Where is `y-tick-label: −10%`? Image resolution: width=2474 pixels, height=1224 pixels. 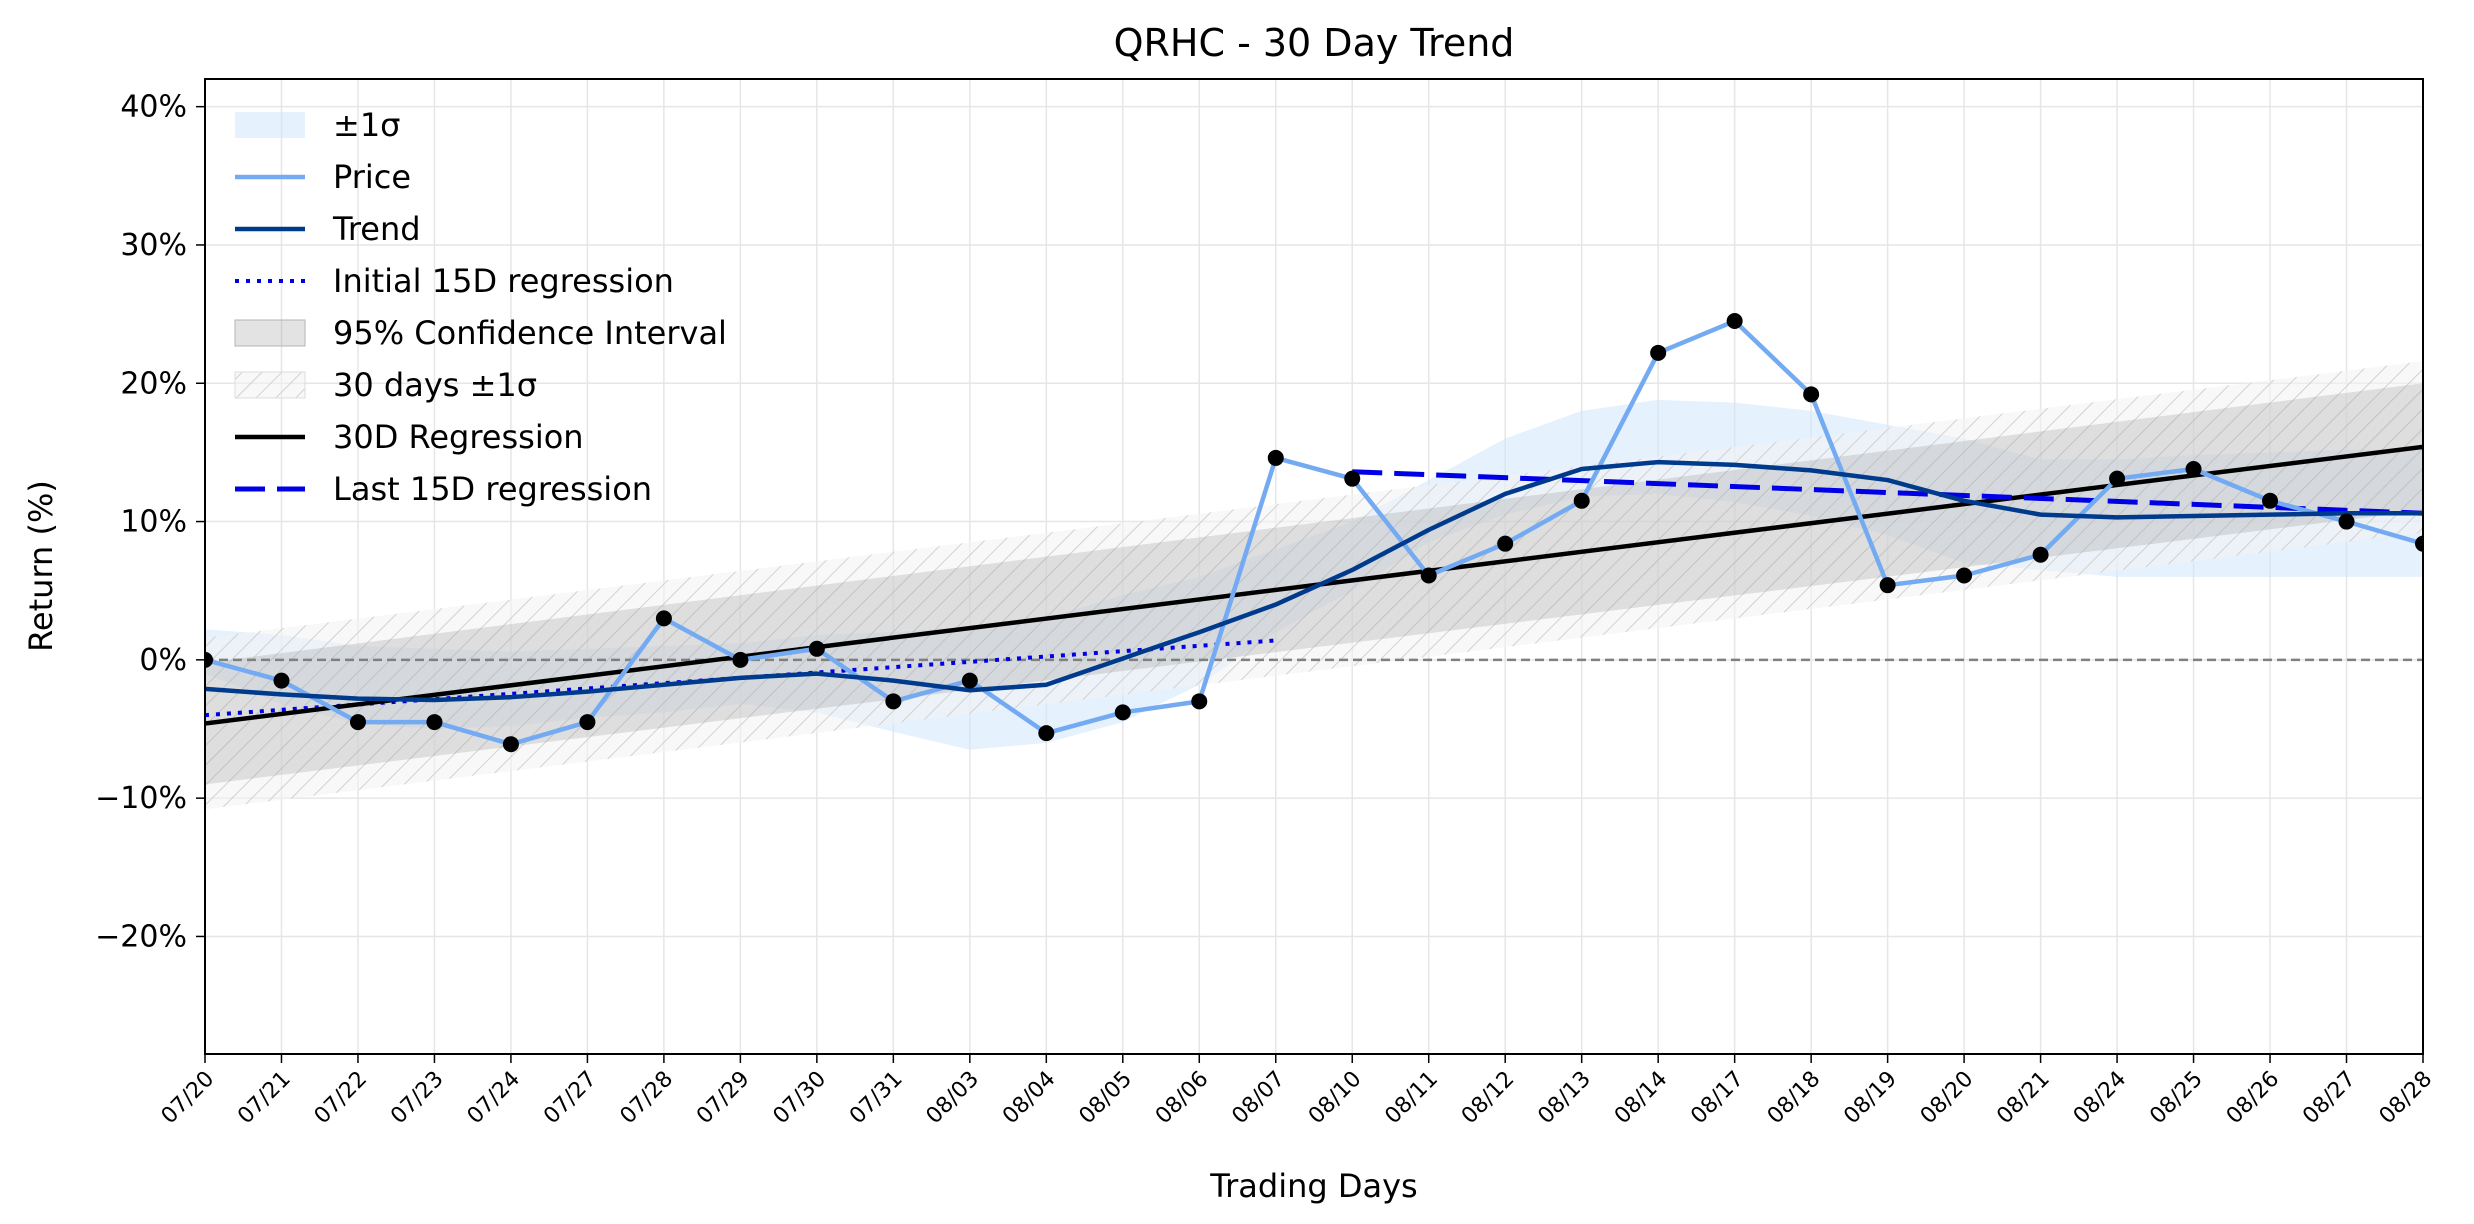 y-tick-label: −10% is located at coordinates (141, 798).